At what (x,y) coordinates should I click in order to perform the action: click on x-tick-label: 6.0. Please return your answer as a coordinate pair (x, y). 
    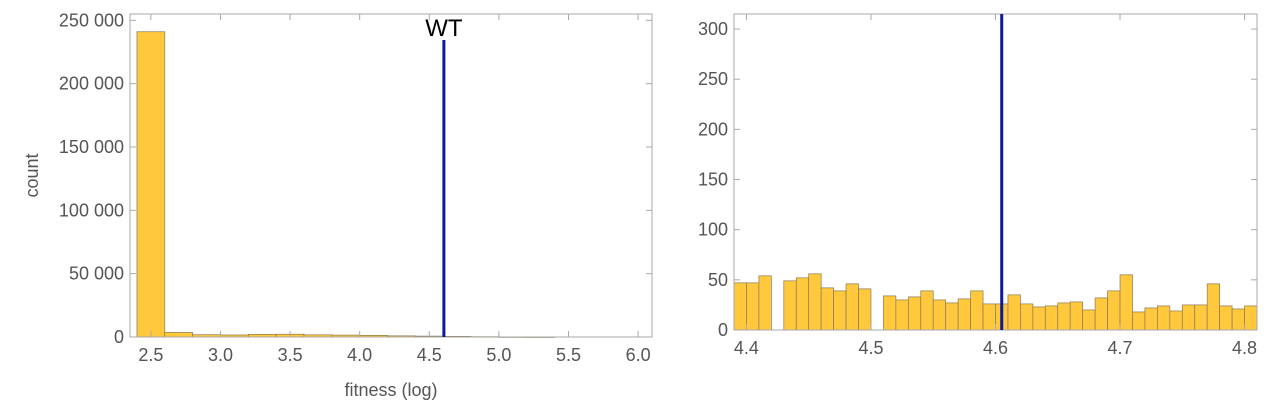
    Looking at the image, I should click on (638, 355).